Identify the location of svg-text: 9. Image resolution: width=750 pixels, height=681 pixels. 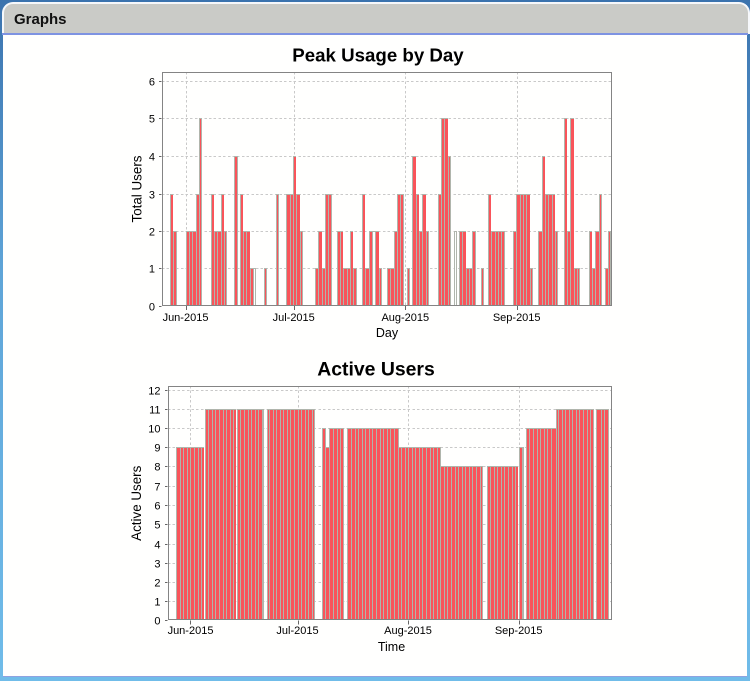
(157, 448).